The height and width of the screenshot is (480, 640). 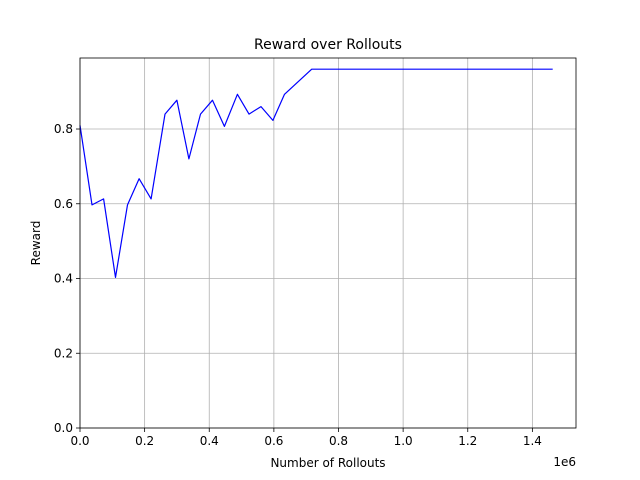 What do you see at coordinates (273, 441) in the screenshot?
I see `x-tick-label: 0.6` at bounding box center [273, 441].